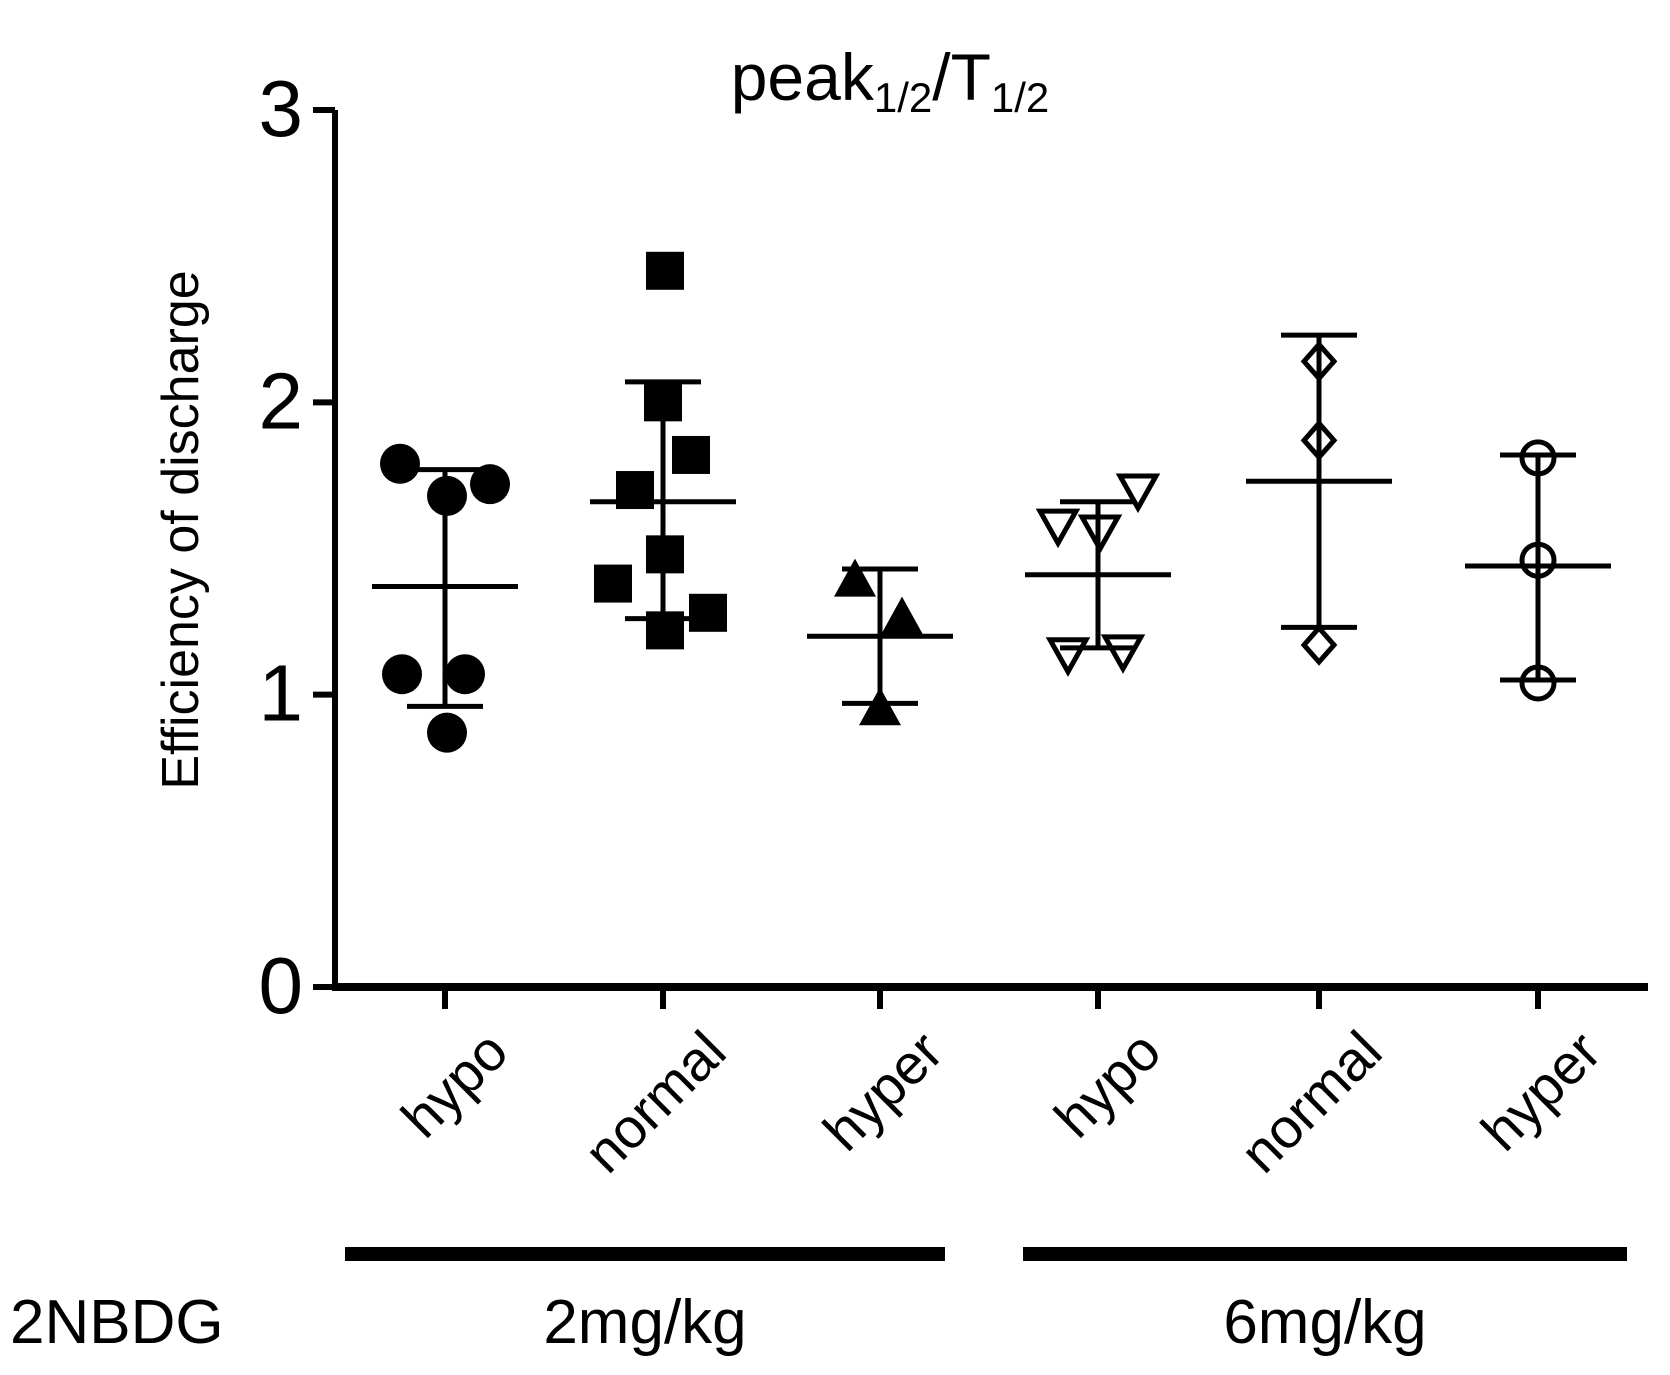 The height and width of the screenshot is (1375, 1670). Describe the element at coordinates (117, 1322) in the screenshot. I see `group-prefix-label: 2NBDG` at that location.